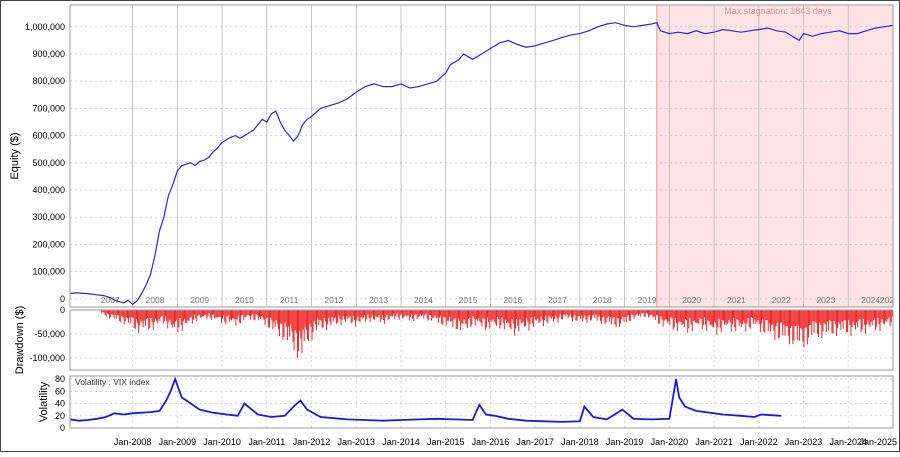 Image resolution: width=900 pixels, height=457 pixels. I want to click on year-label: 2019, so click(647, 300).